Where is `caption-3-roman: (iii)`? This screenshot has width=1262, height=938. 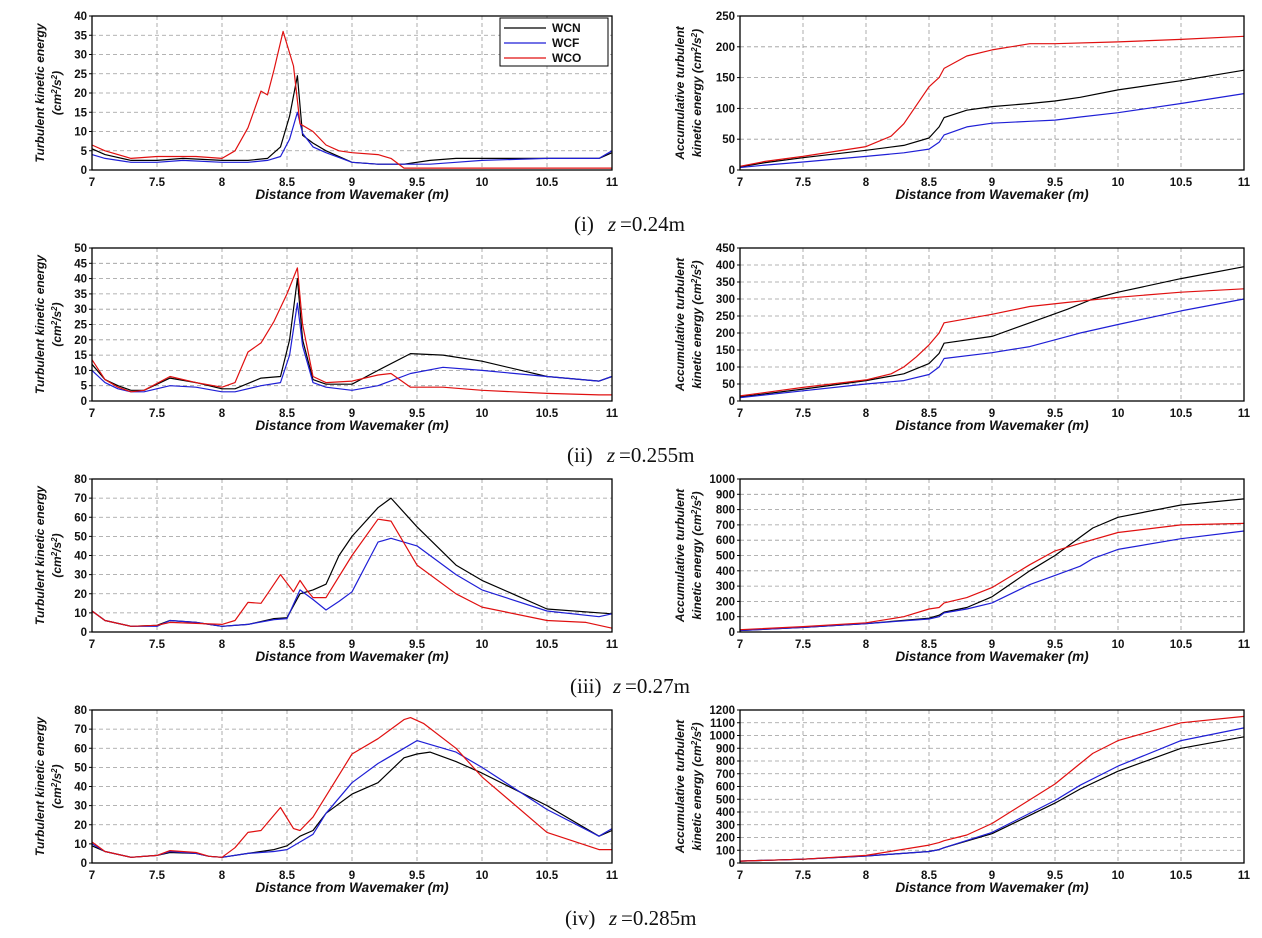
caption-3-roman: (iii) is located at coordinates (586, 686).